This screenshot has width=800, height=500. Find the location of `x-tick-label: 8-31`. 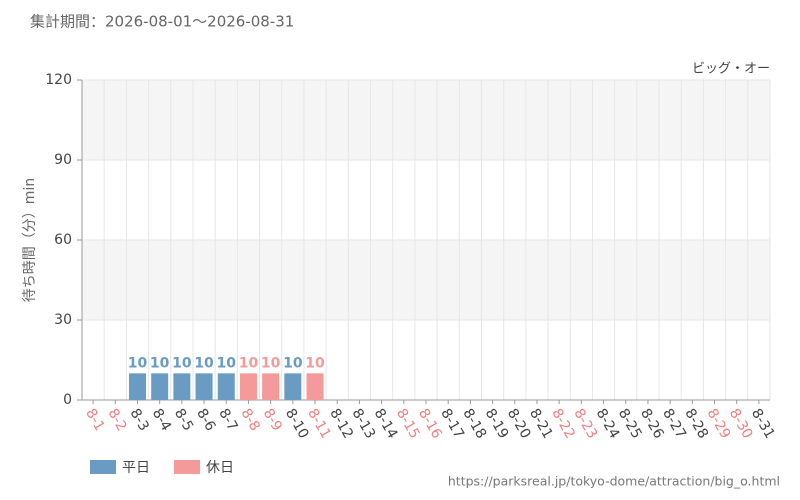

x-tick-label: 8-31 is located at coordinates (763, 424).